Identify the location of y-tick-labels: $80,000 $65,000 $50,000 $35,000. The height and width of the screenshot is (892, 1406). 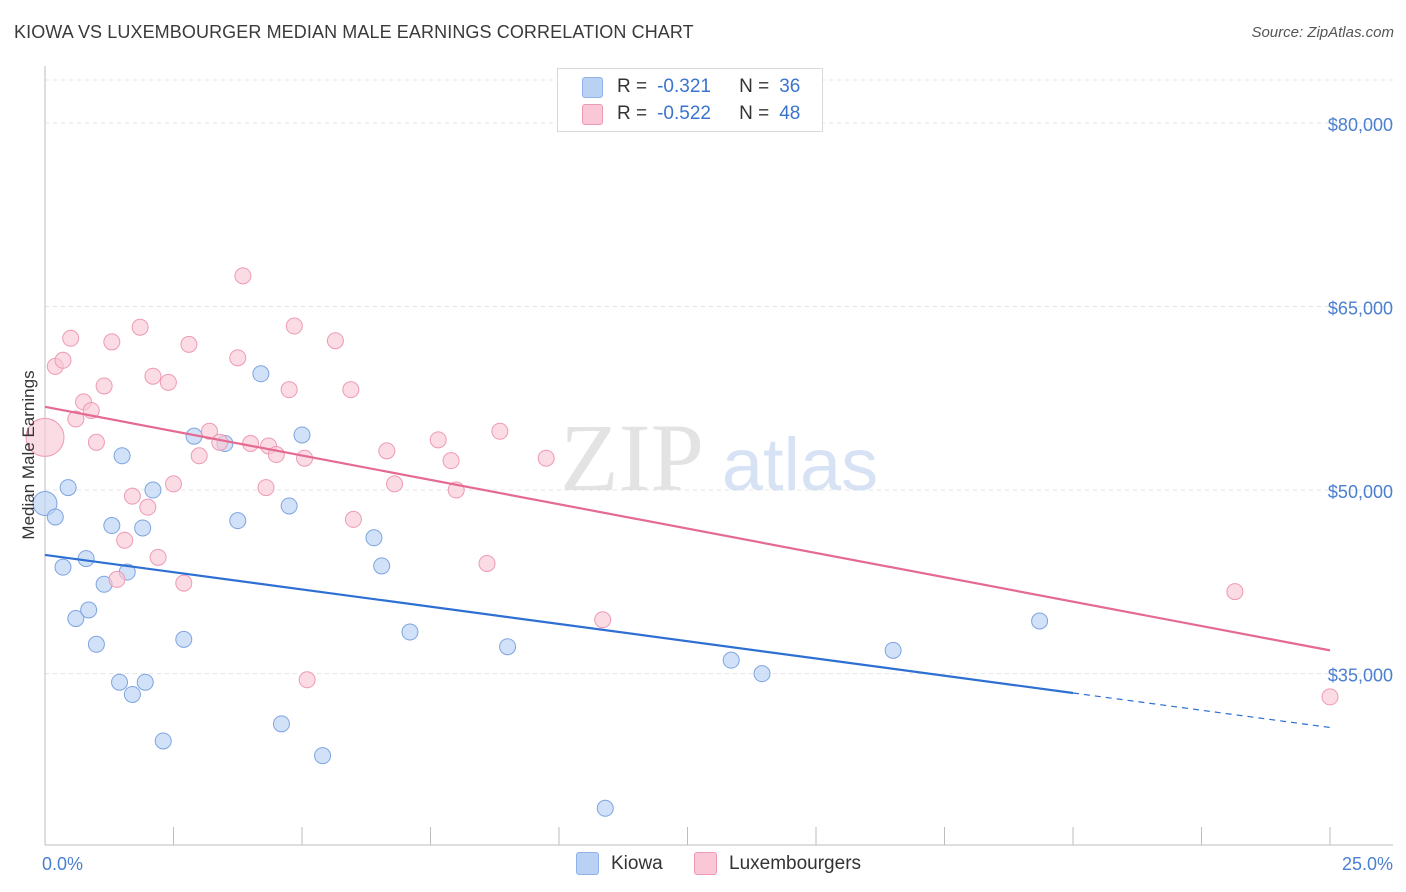
(1360, 400).